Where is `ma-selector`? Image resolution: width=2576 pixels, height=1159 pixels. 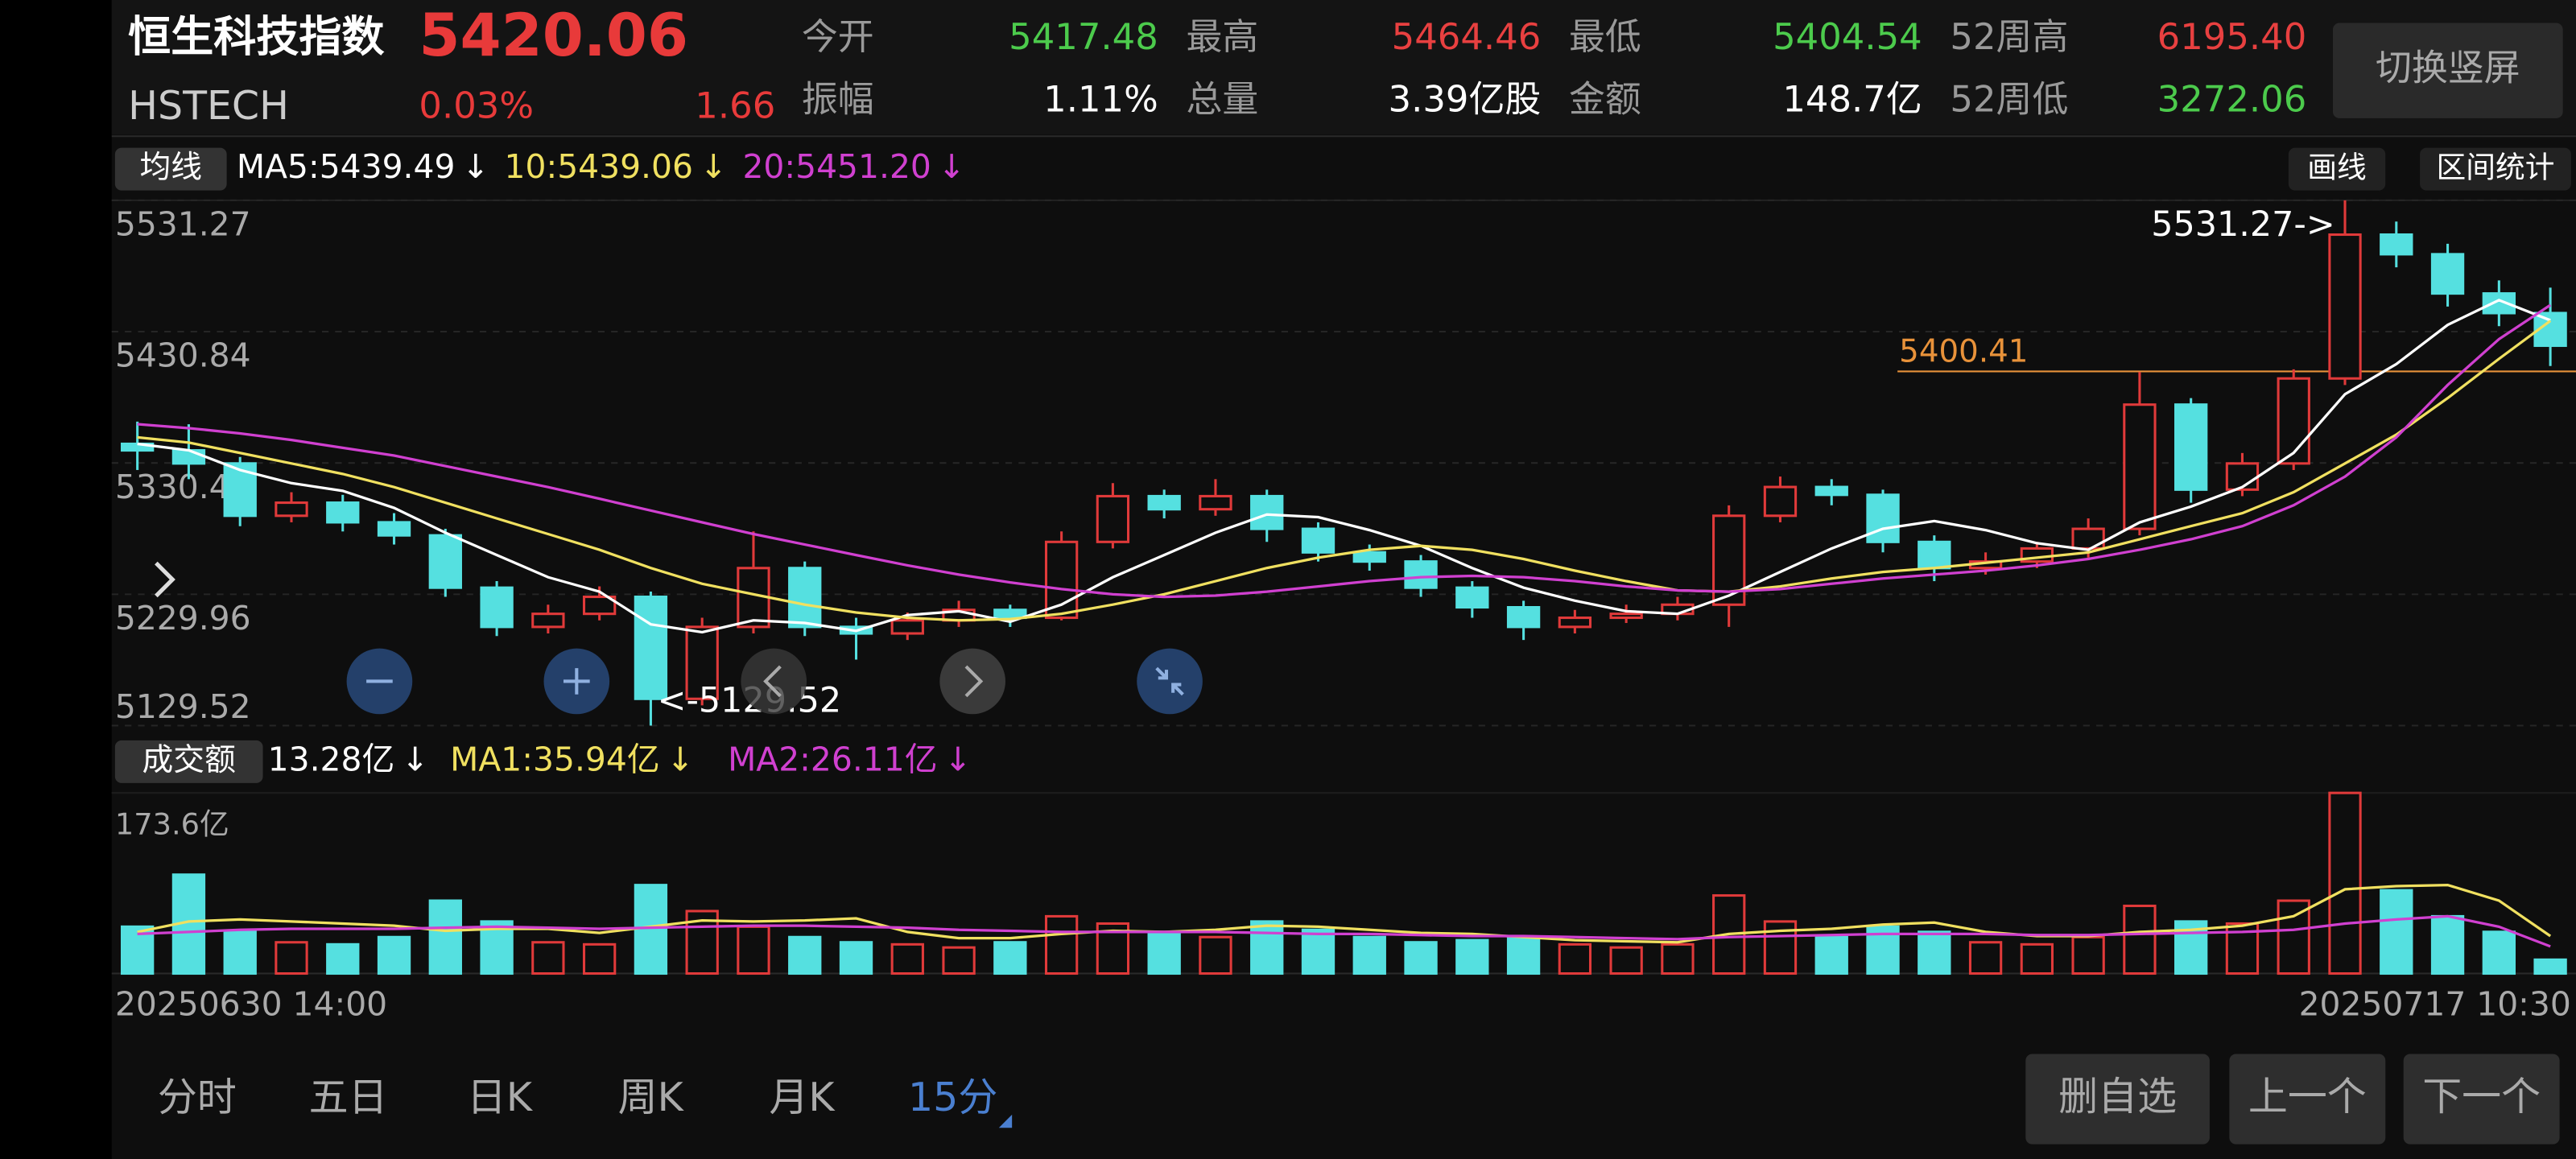
ma-selector is located at coordinates (170, 169).